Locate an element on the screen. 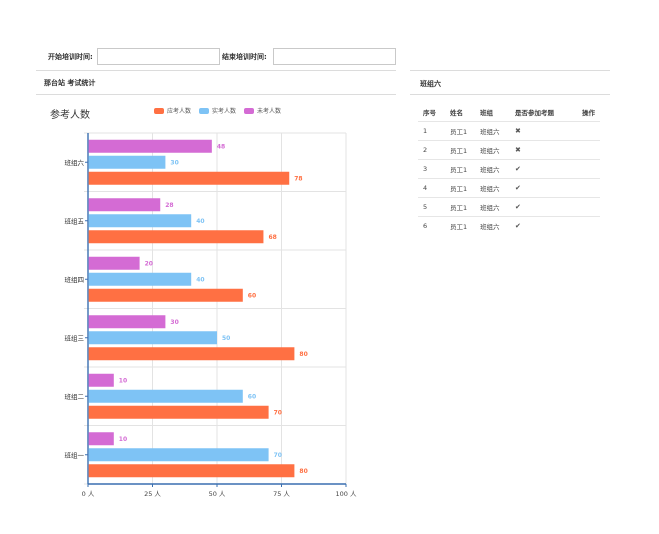 The width and height of the screenshot is (659, 534). y-category-label: 班组三 is located at coordinates (75, 337).